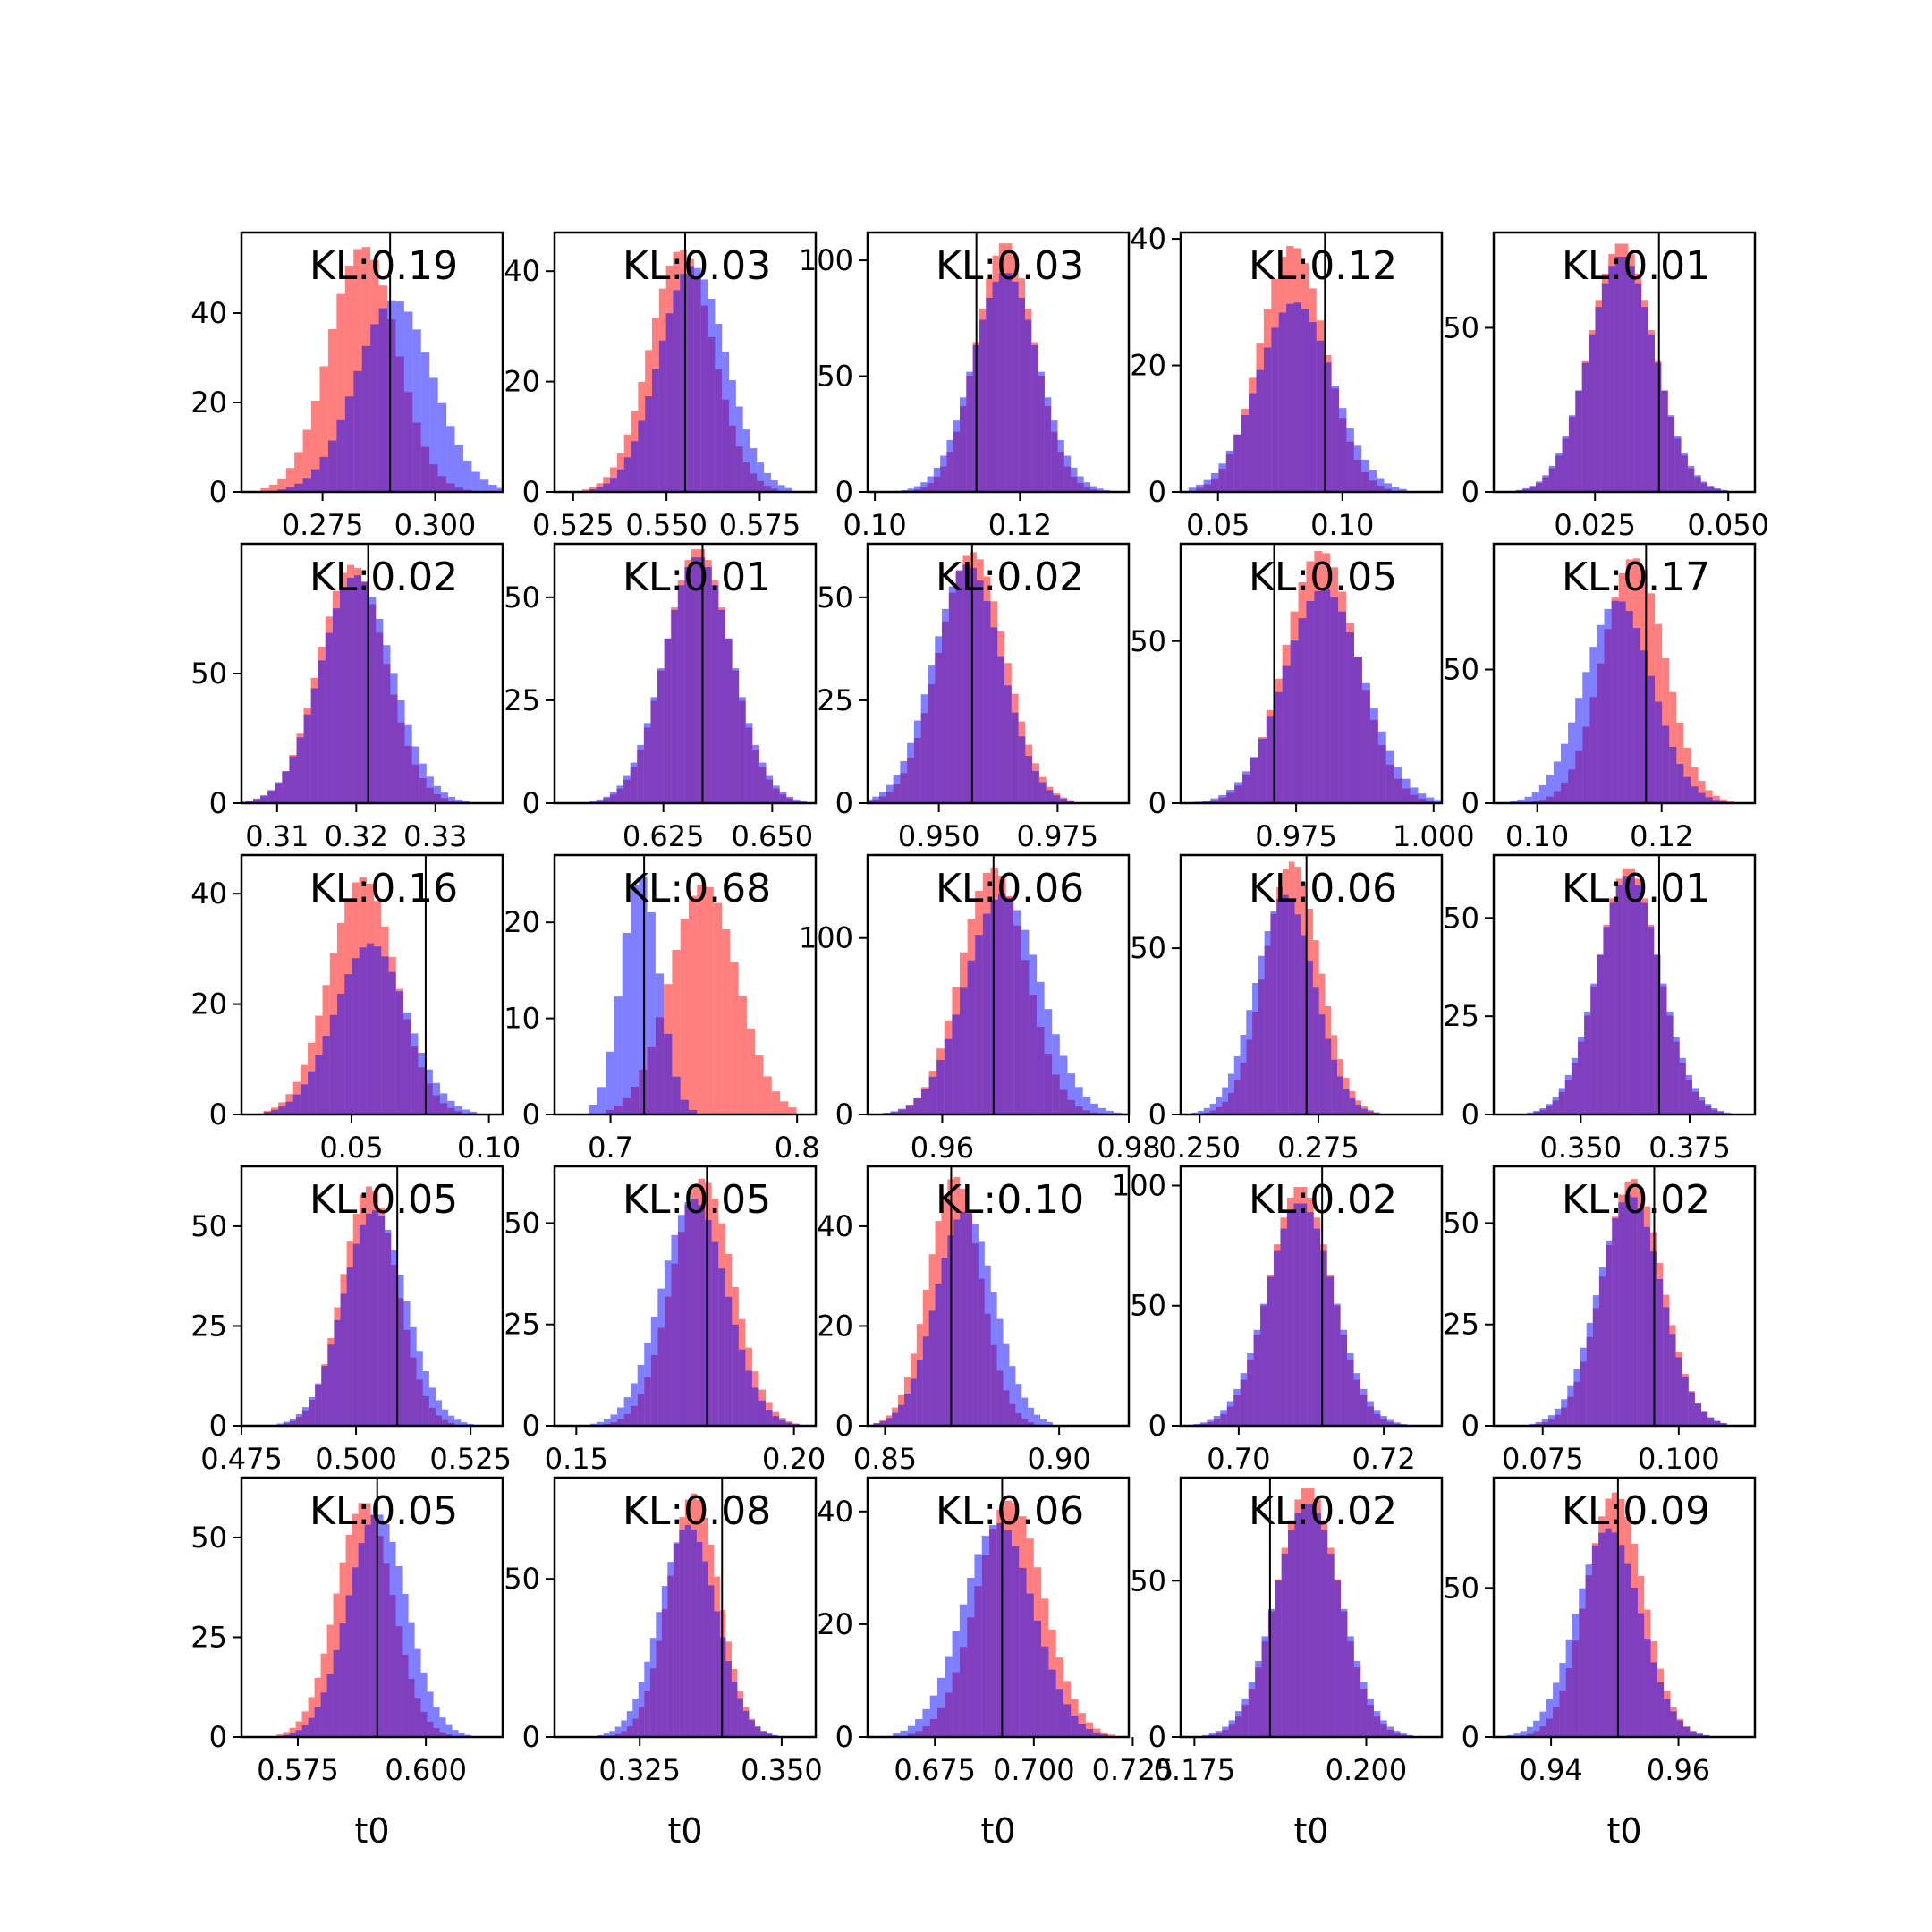 The height and width of the screenshot is (1932, 1932). Describe the element at coordinates (1600, 1320) in the screenshot. I see `panel-3-4: 0 25 50 0.075 0.100 KL:0.02` at that location.